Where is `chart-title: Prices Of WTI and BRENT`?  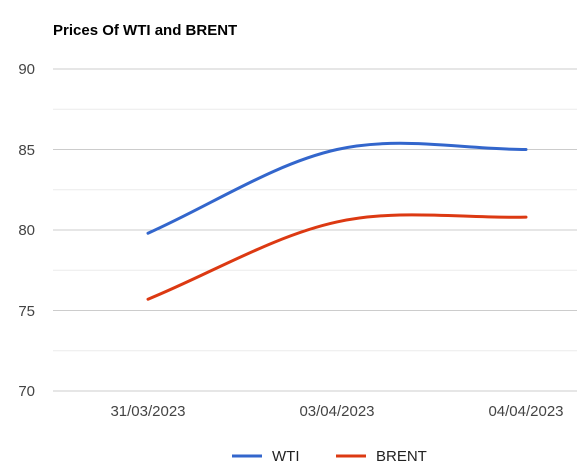
chart-title: Prices Of WTI and BRENT is located at coordinates (145, 30).